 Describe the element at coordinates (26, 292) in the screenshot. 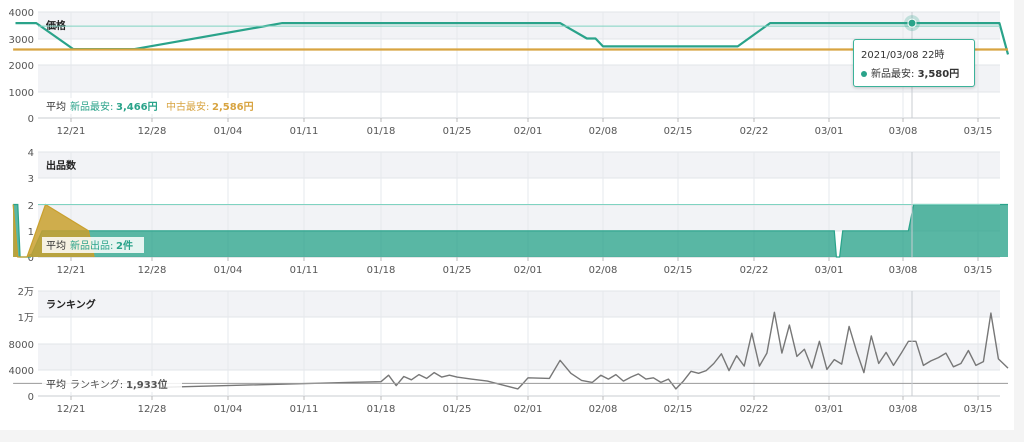

I see `y-tick-label: 2万` at that location.